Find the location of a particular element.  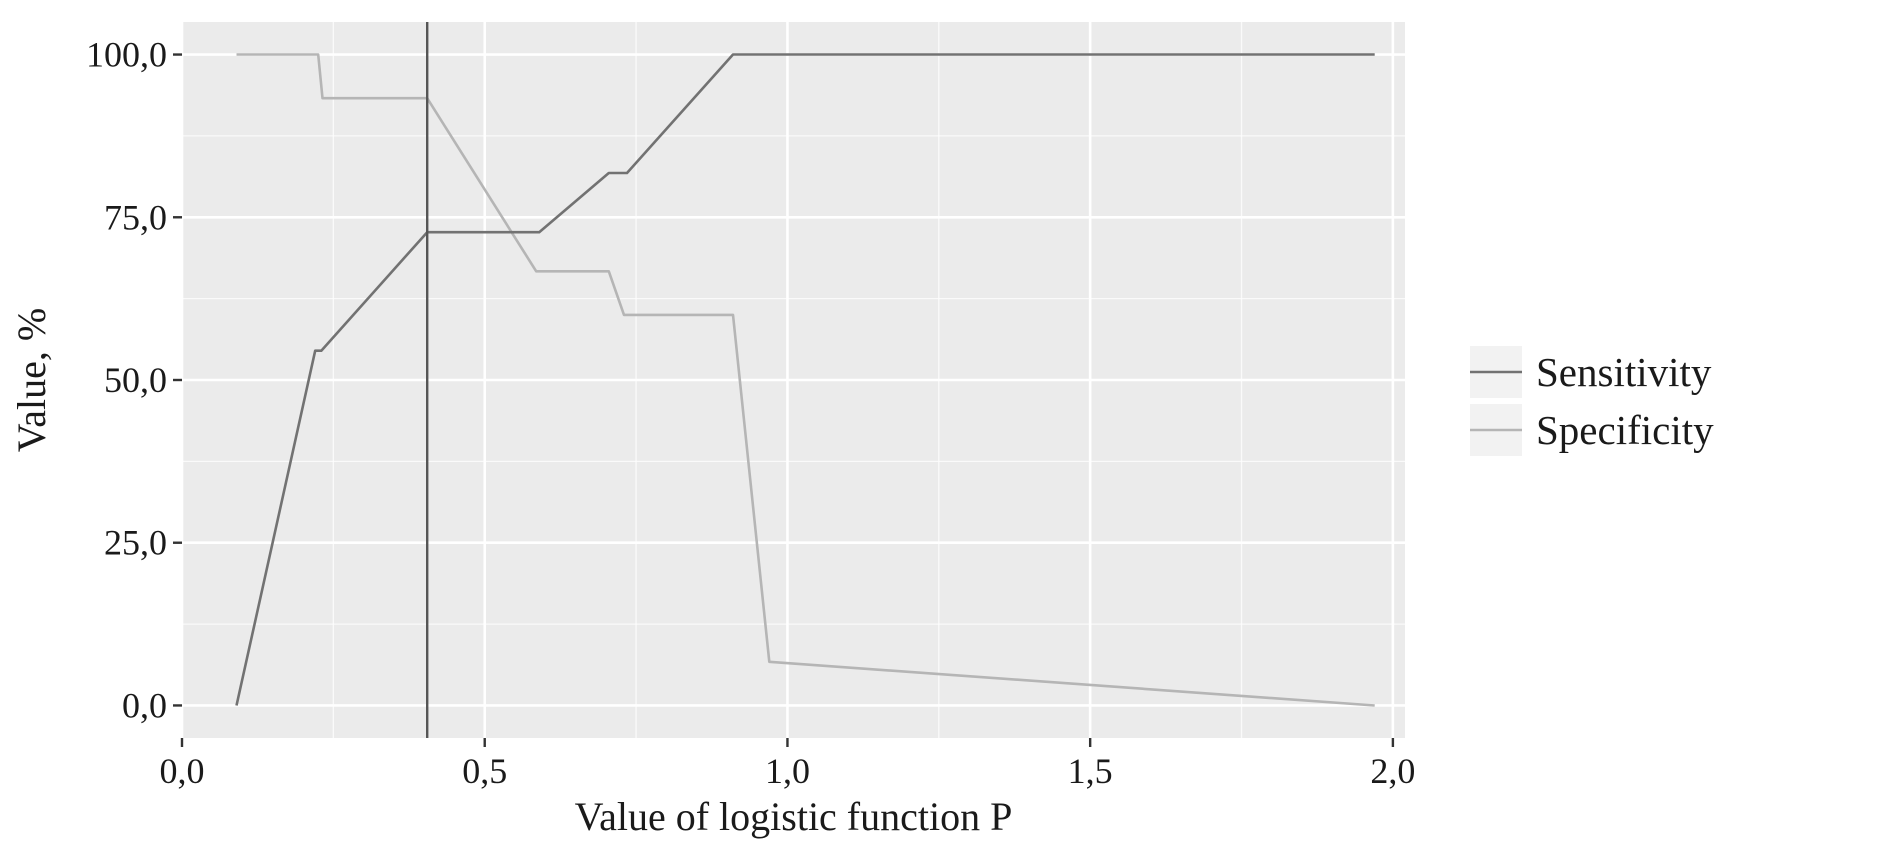

legend-label-sensitivity: Sensitivity is located at coordinates (1624, 372).